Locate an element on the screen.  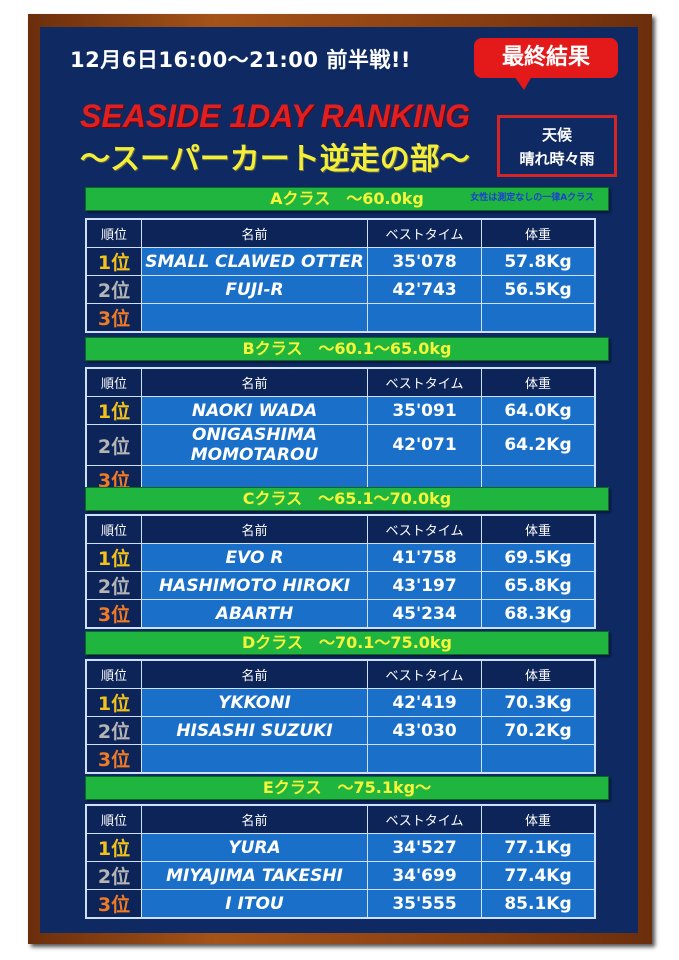
class-note: 女性は測定なしの一律Aクラス is located at coordinates (532, 198).